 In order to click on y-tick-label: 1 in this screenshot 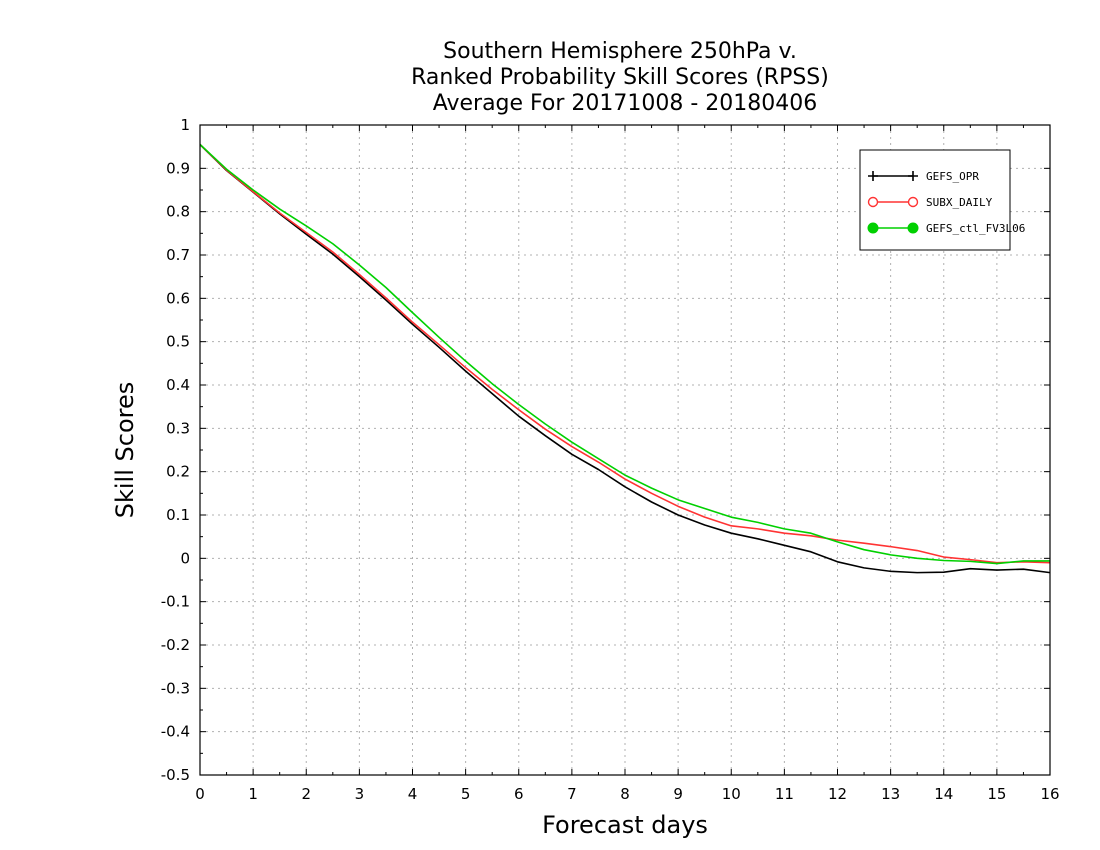, I will do `click(185, 125)`.